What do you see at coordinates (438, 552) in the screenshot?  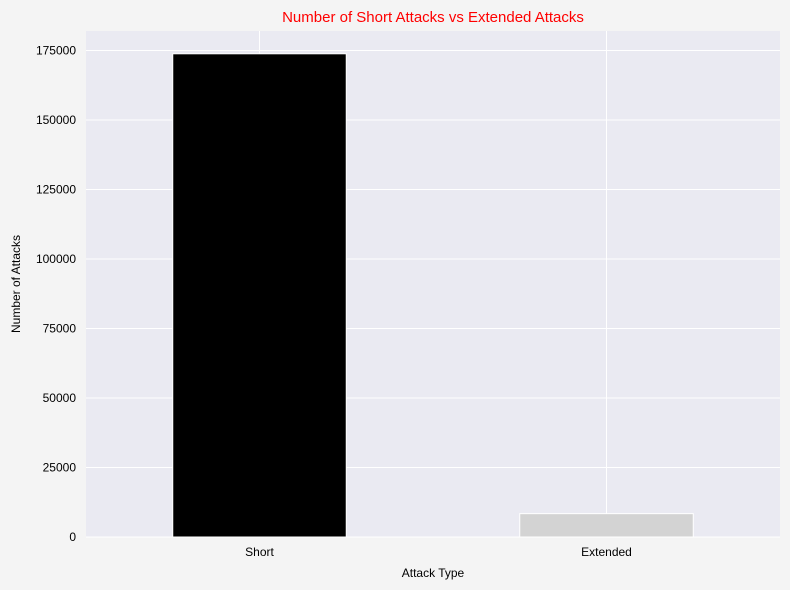 I see `x-axis-ticks: Short Extended` at bounding box center [438, 552].